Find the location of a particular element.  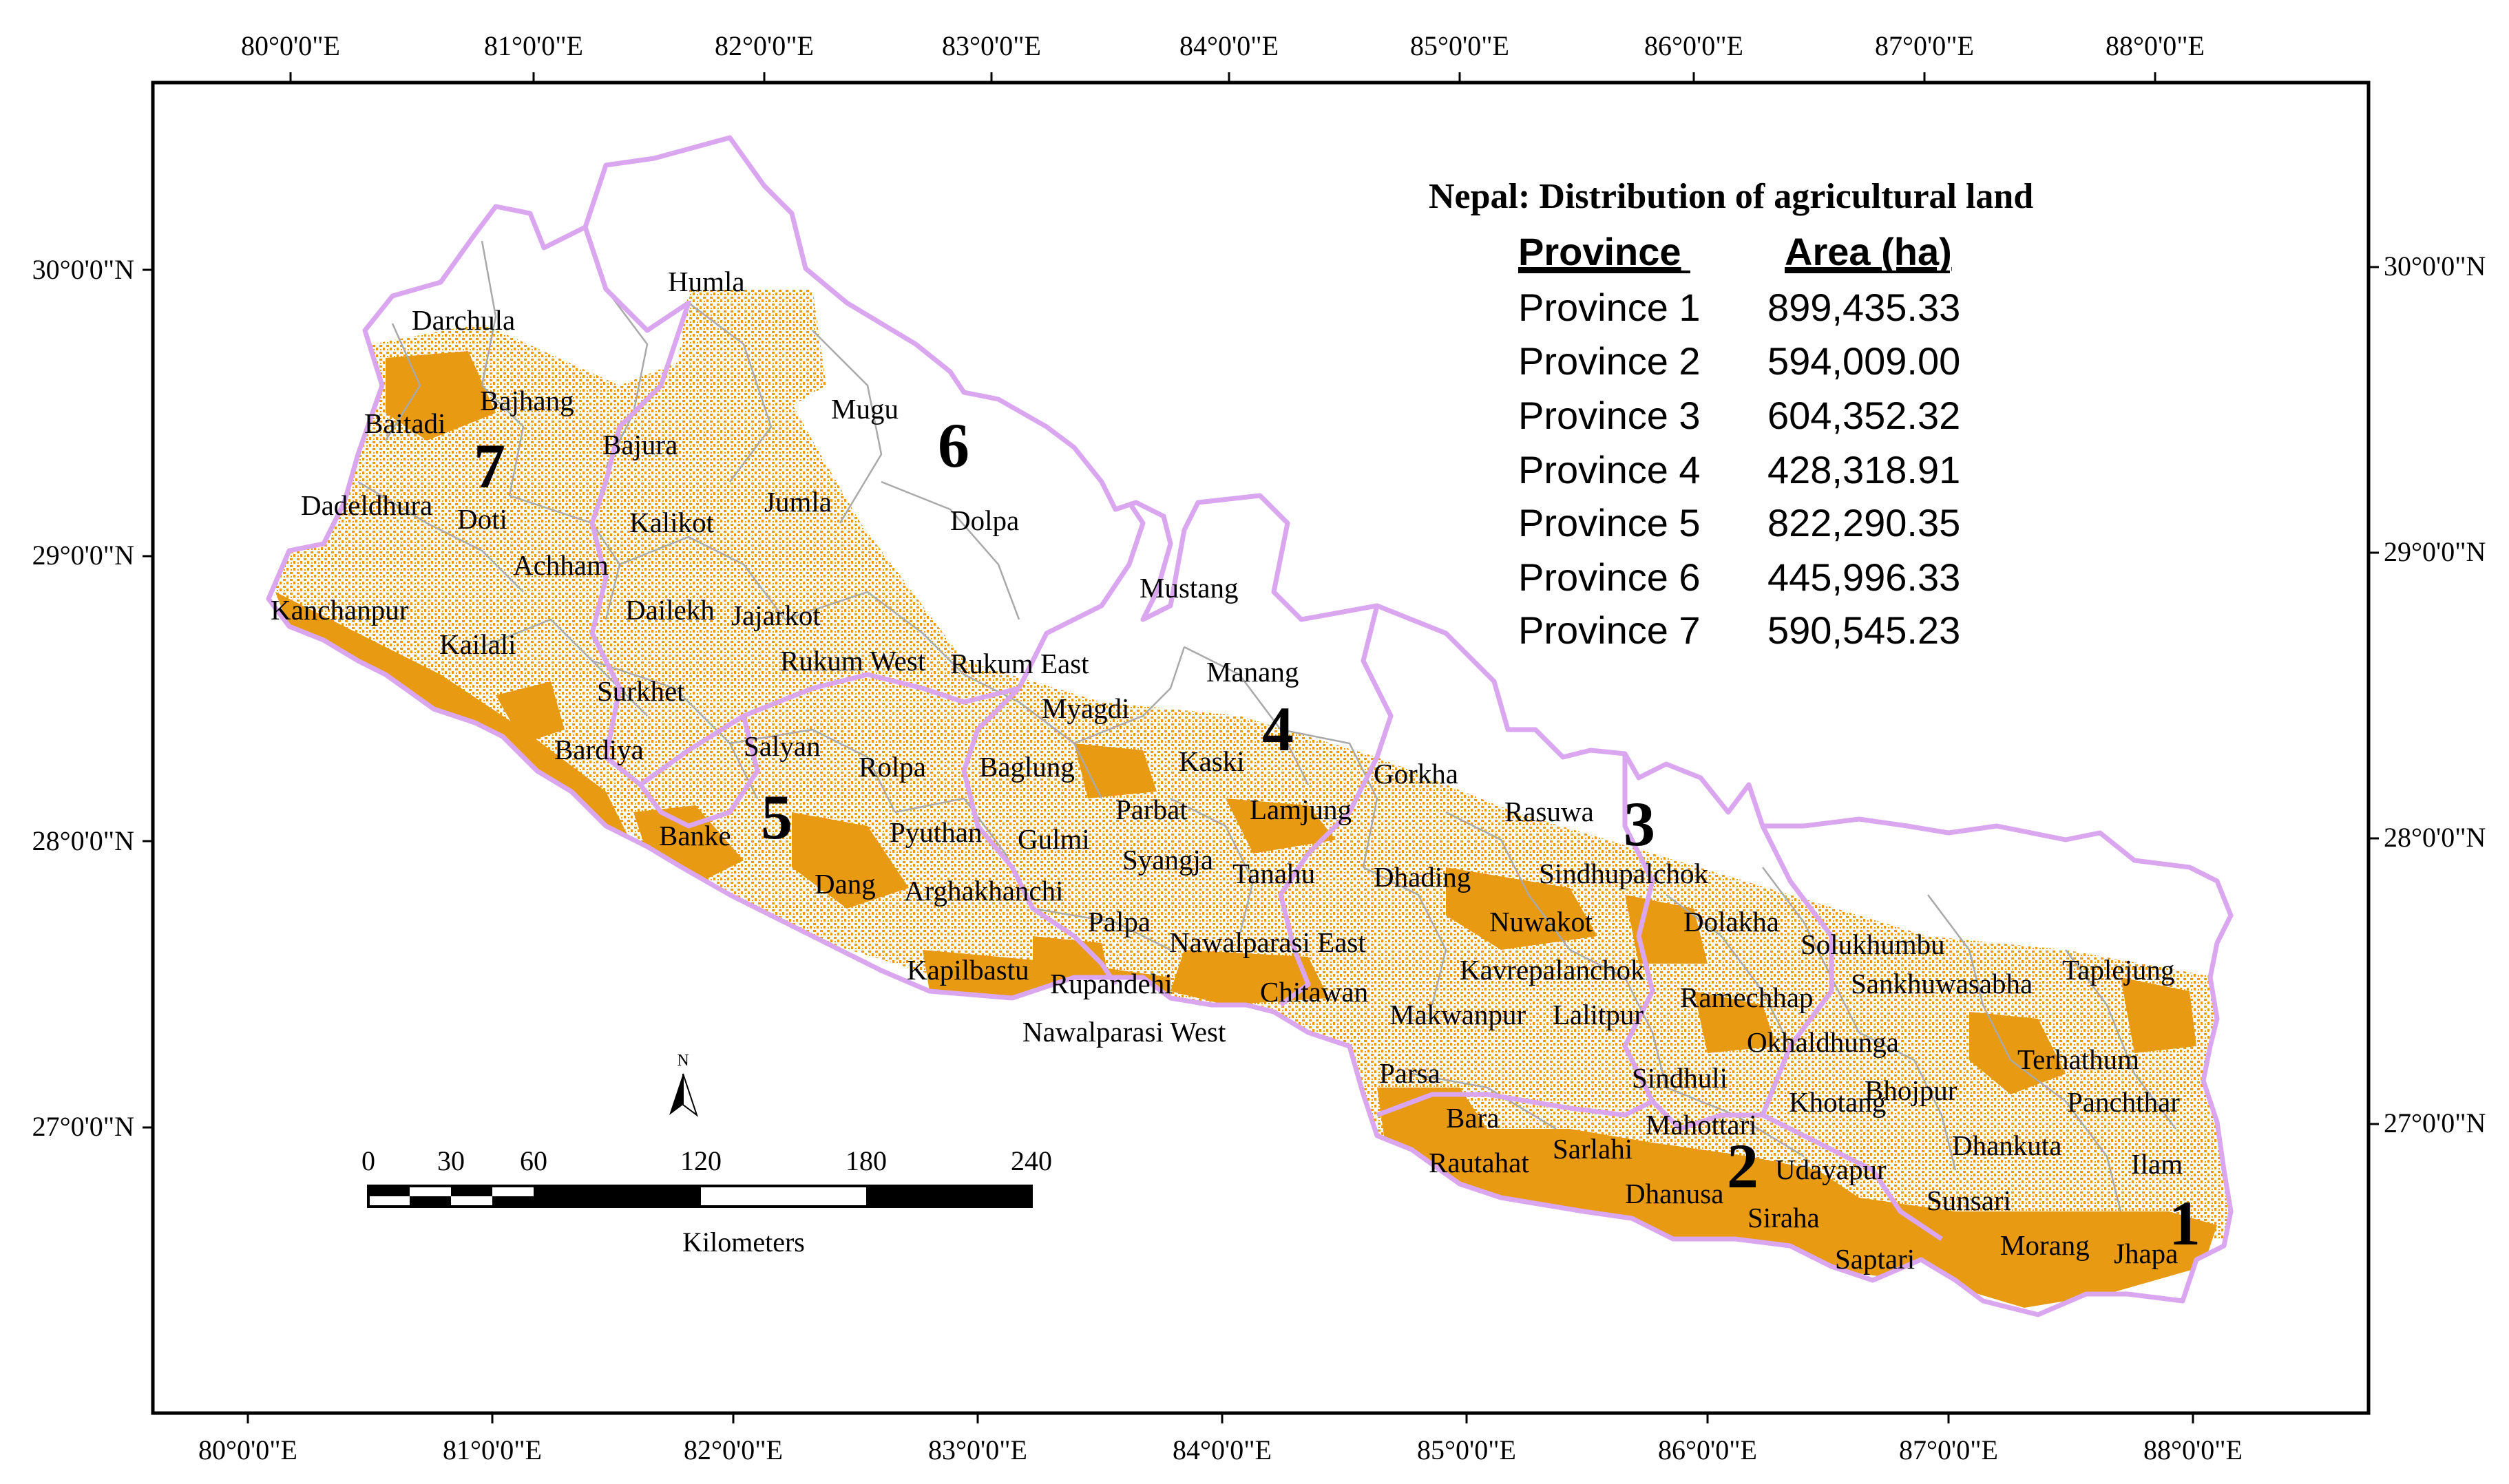

district-label: Myagdi is located at coordinates (1086, 708).